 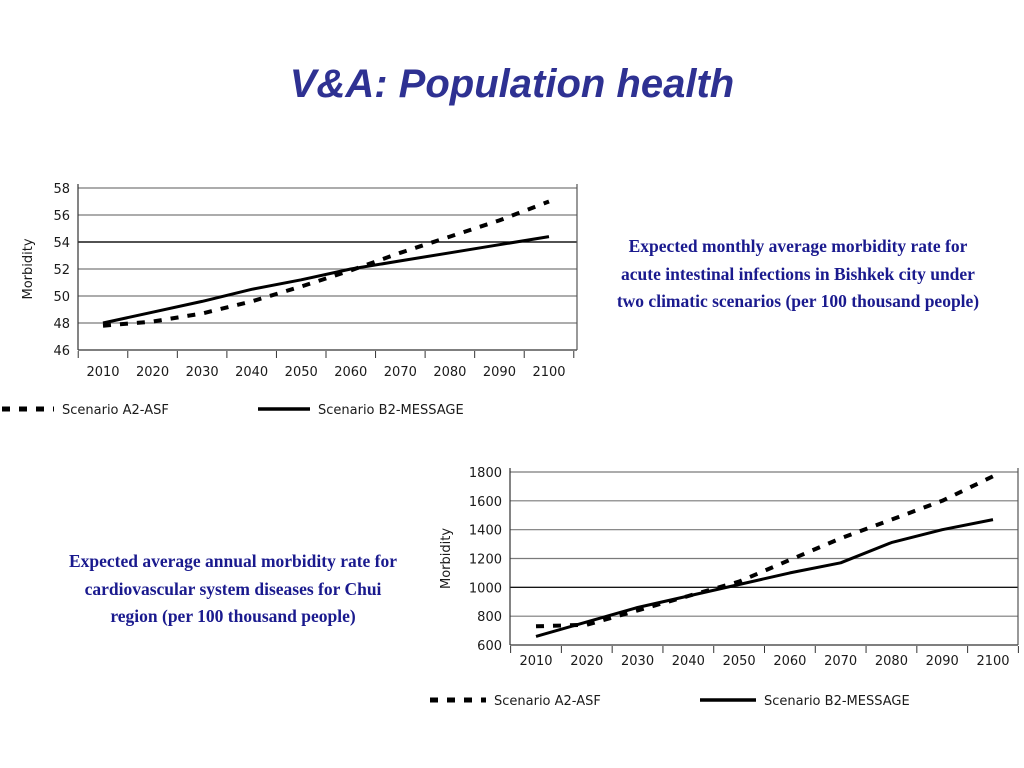 I want to click on slide-title: V&A: Population health, so click(x=512, y=84).